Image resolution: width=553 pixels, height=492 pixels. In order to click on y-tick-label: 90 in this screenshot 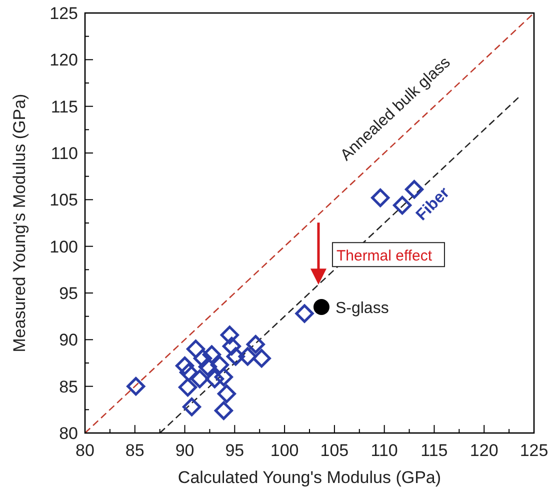, I will do `click(68, 340)`.